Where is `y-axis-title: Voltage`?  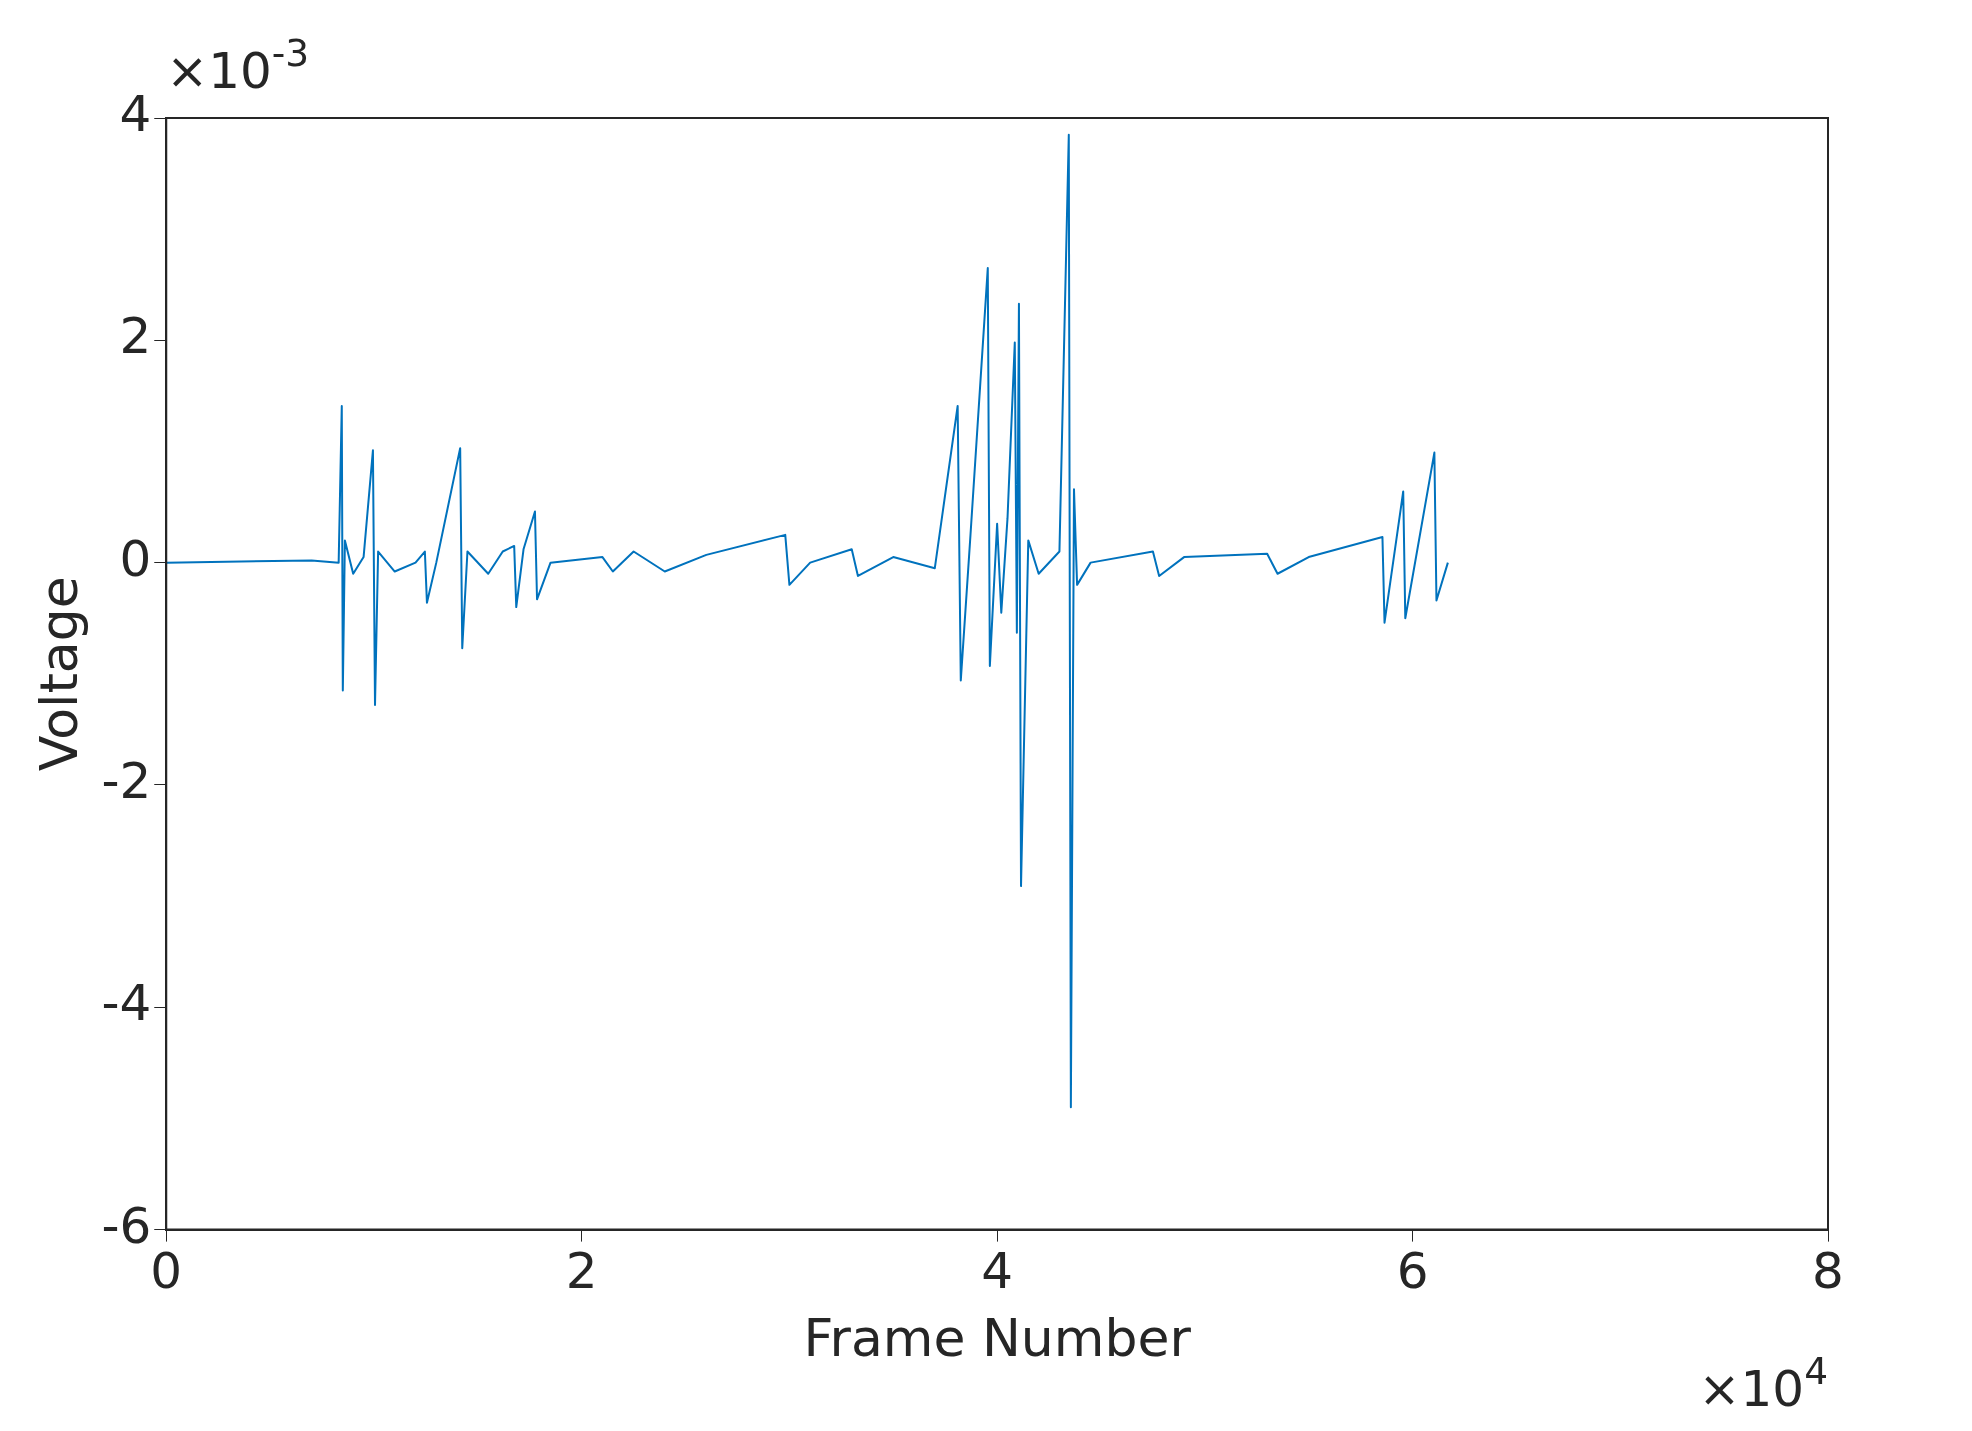 y-axis-title: Voltage is located at coordinates (58, 674).